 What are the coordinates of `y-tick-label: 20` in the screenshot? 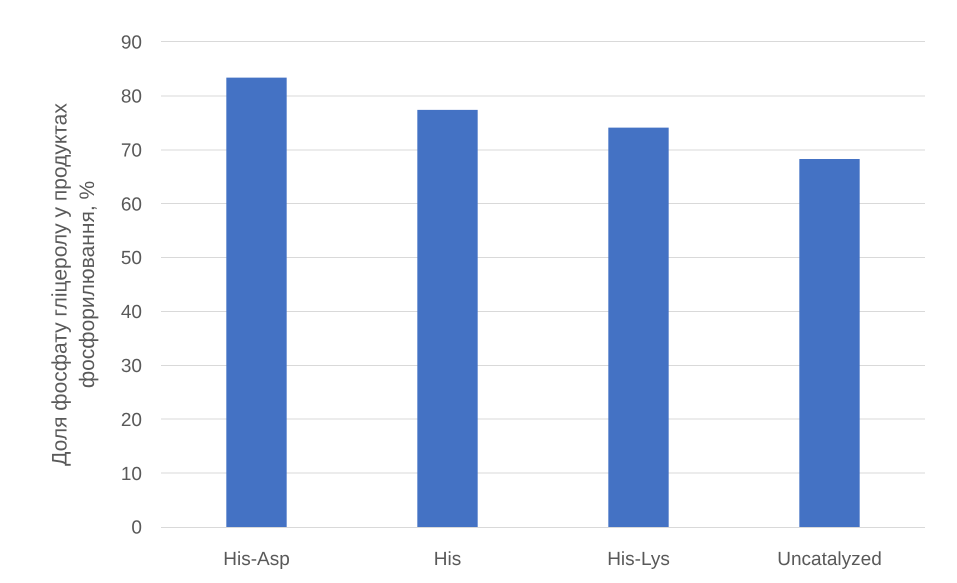 It's located at (131, 420).